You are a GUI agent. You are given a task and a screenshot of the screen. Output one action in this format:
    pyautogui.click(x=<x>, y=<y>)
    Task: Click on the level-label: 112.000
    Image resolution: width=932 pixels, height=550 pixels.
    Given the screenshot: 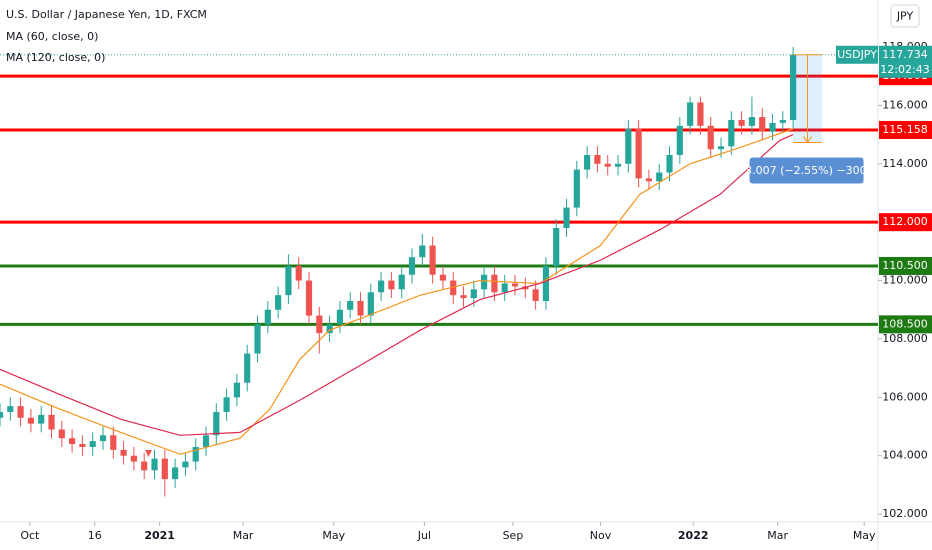 What is the action you would take?
    pyautogui.click(x=905, y=221)
    